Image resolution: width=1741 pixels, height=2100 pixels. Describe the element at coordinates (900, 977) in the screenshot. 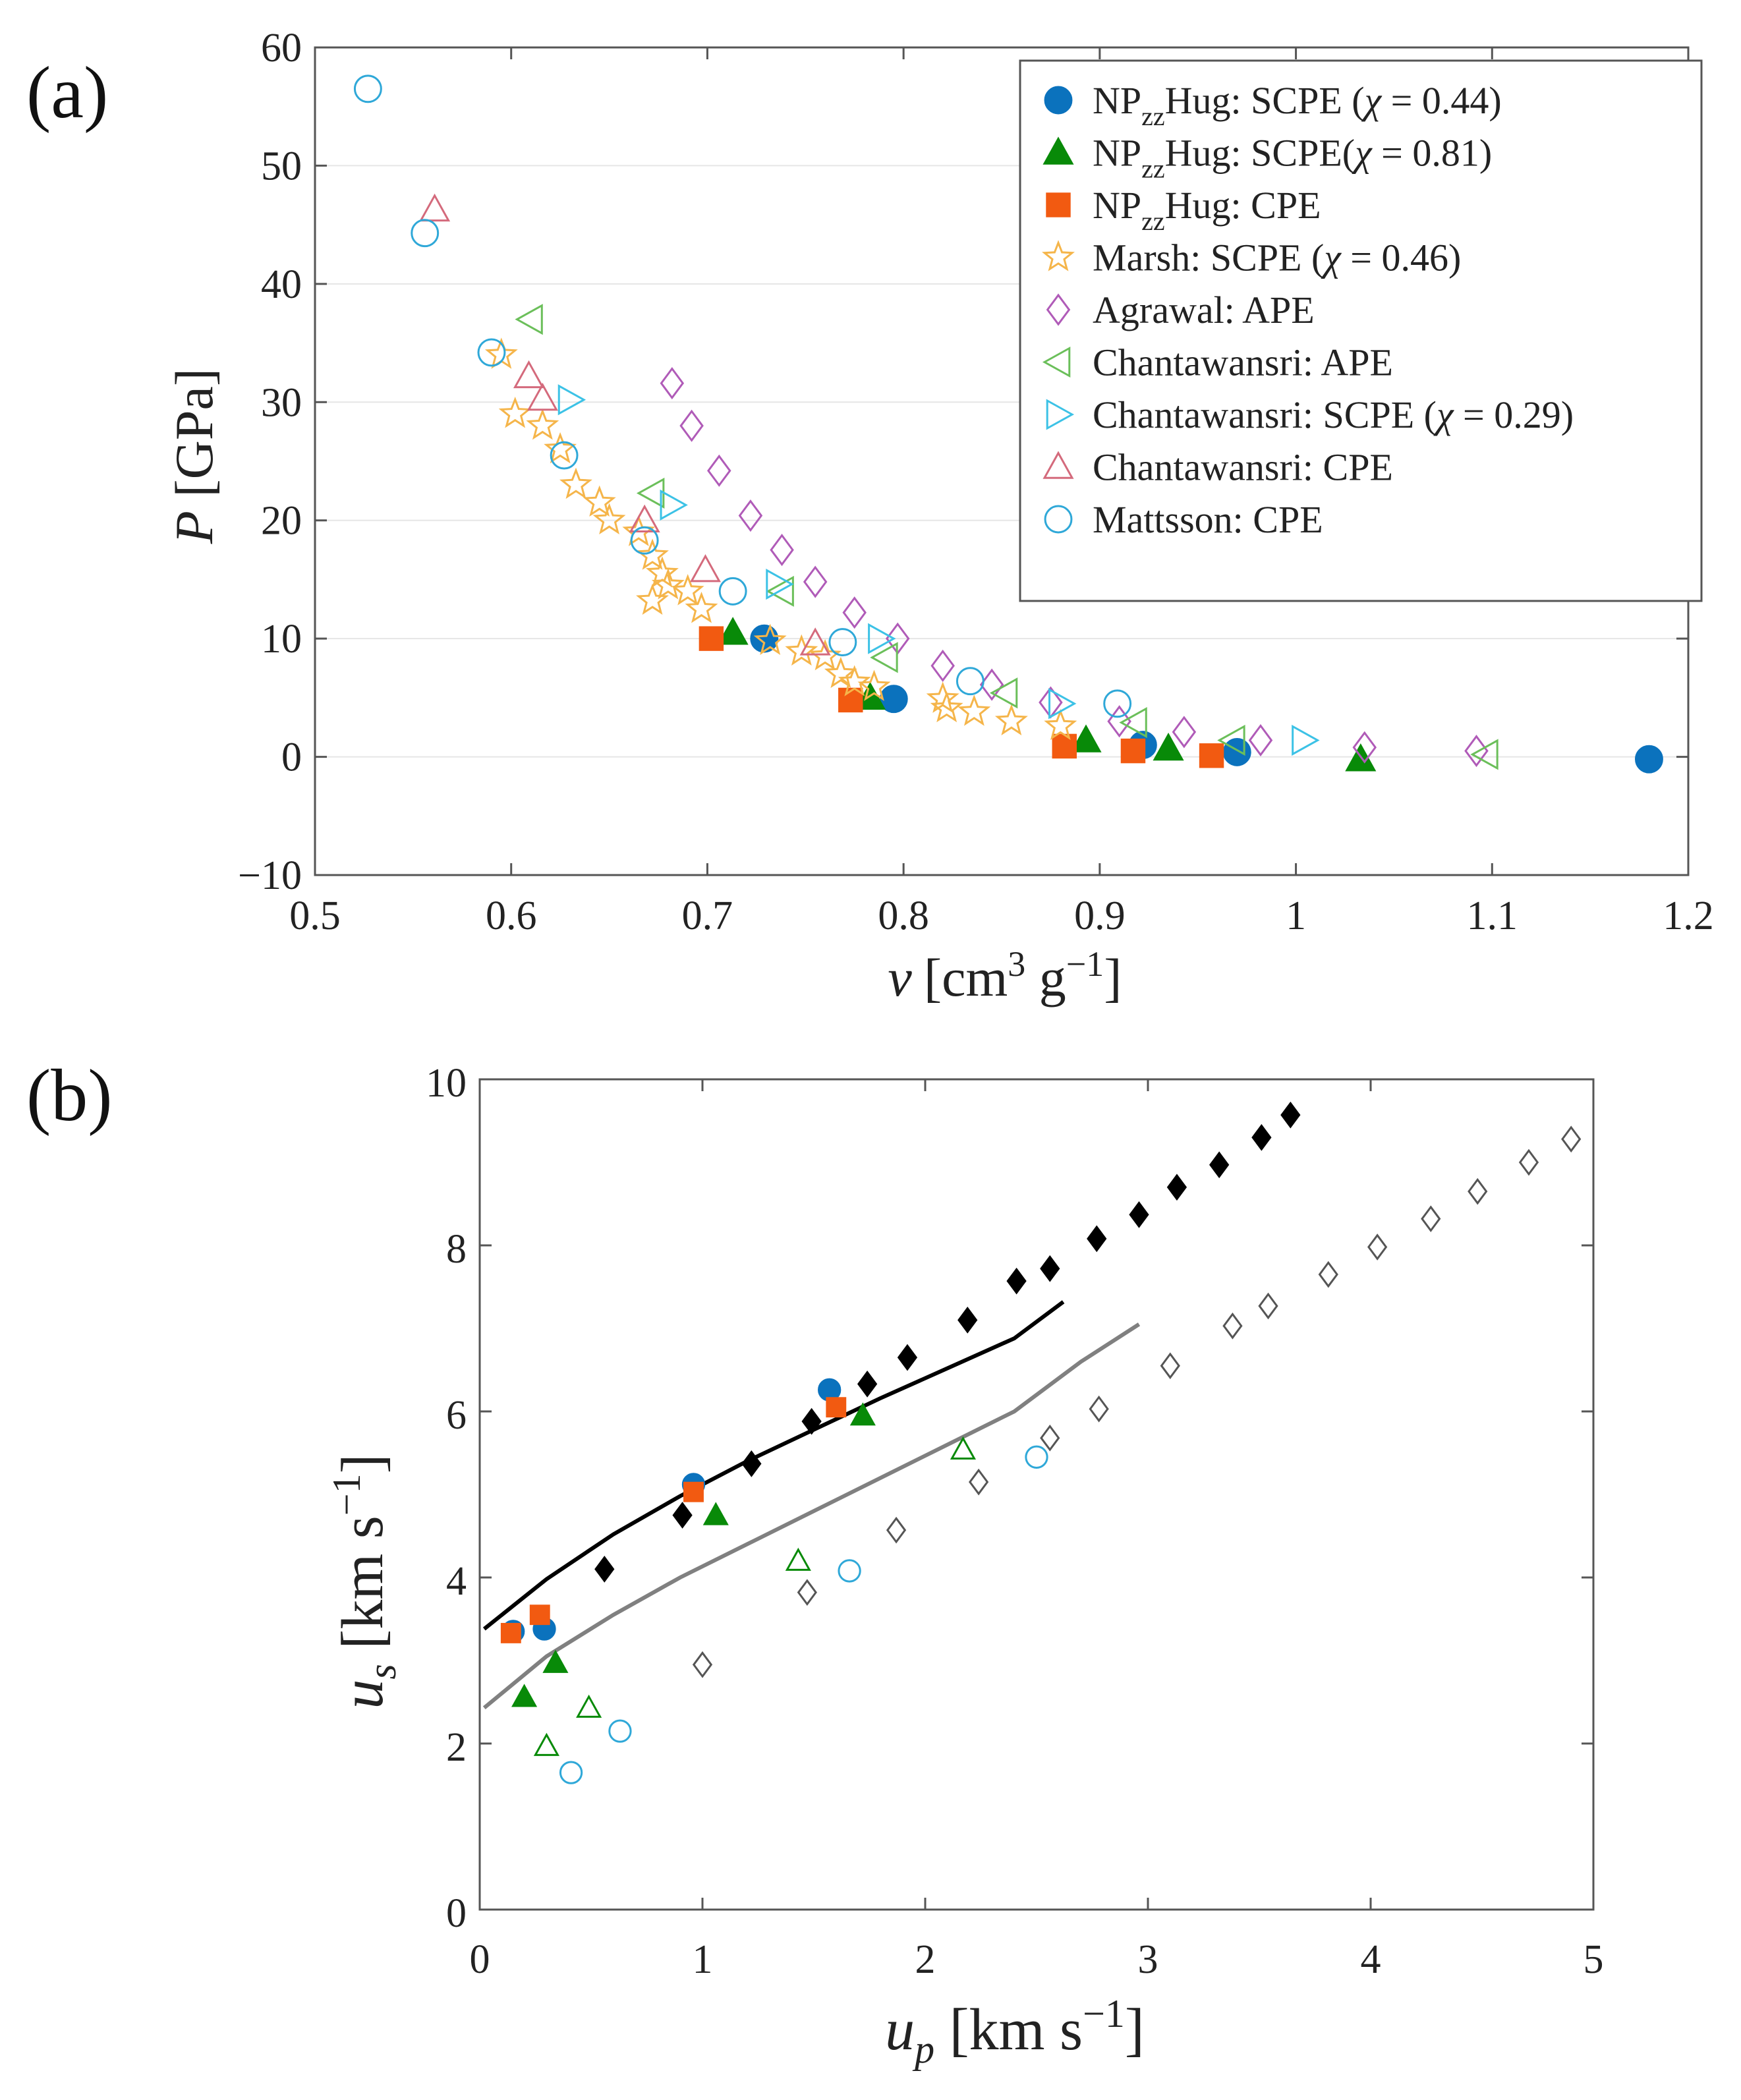

I see `x-label-var: v` at that location.